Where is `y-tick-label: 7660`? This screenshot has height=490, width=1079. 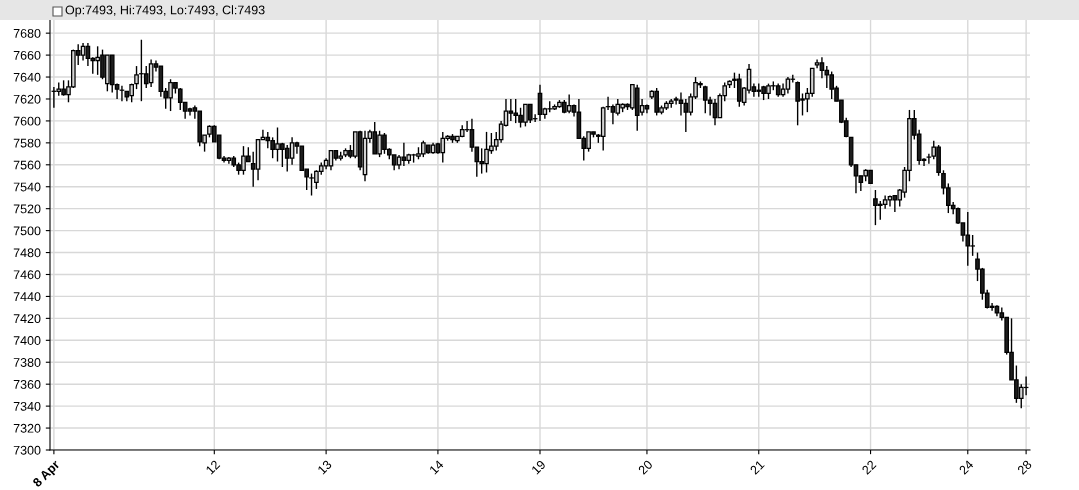 y-tick-label: 7660 is located at coordinates (27, 55).